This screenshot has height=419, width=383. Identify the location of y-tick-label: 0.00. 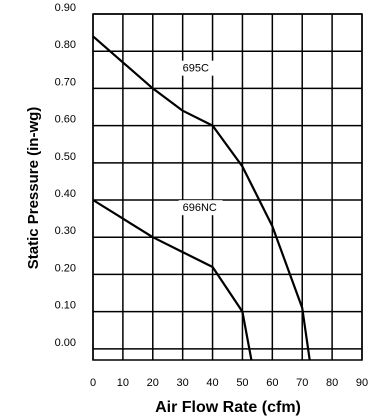
(65, 343).